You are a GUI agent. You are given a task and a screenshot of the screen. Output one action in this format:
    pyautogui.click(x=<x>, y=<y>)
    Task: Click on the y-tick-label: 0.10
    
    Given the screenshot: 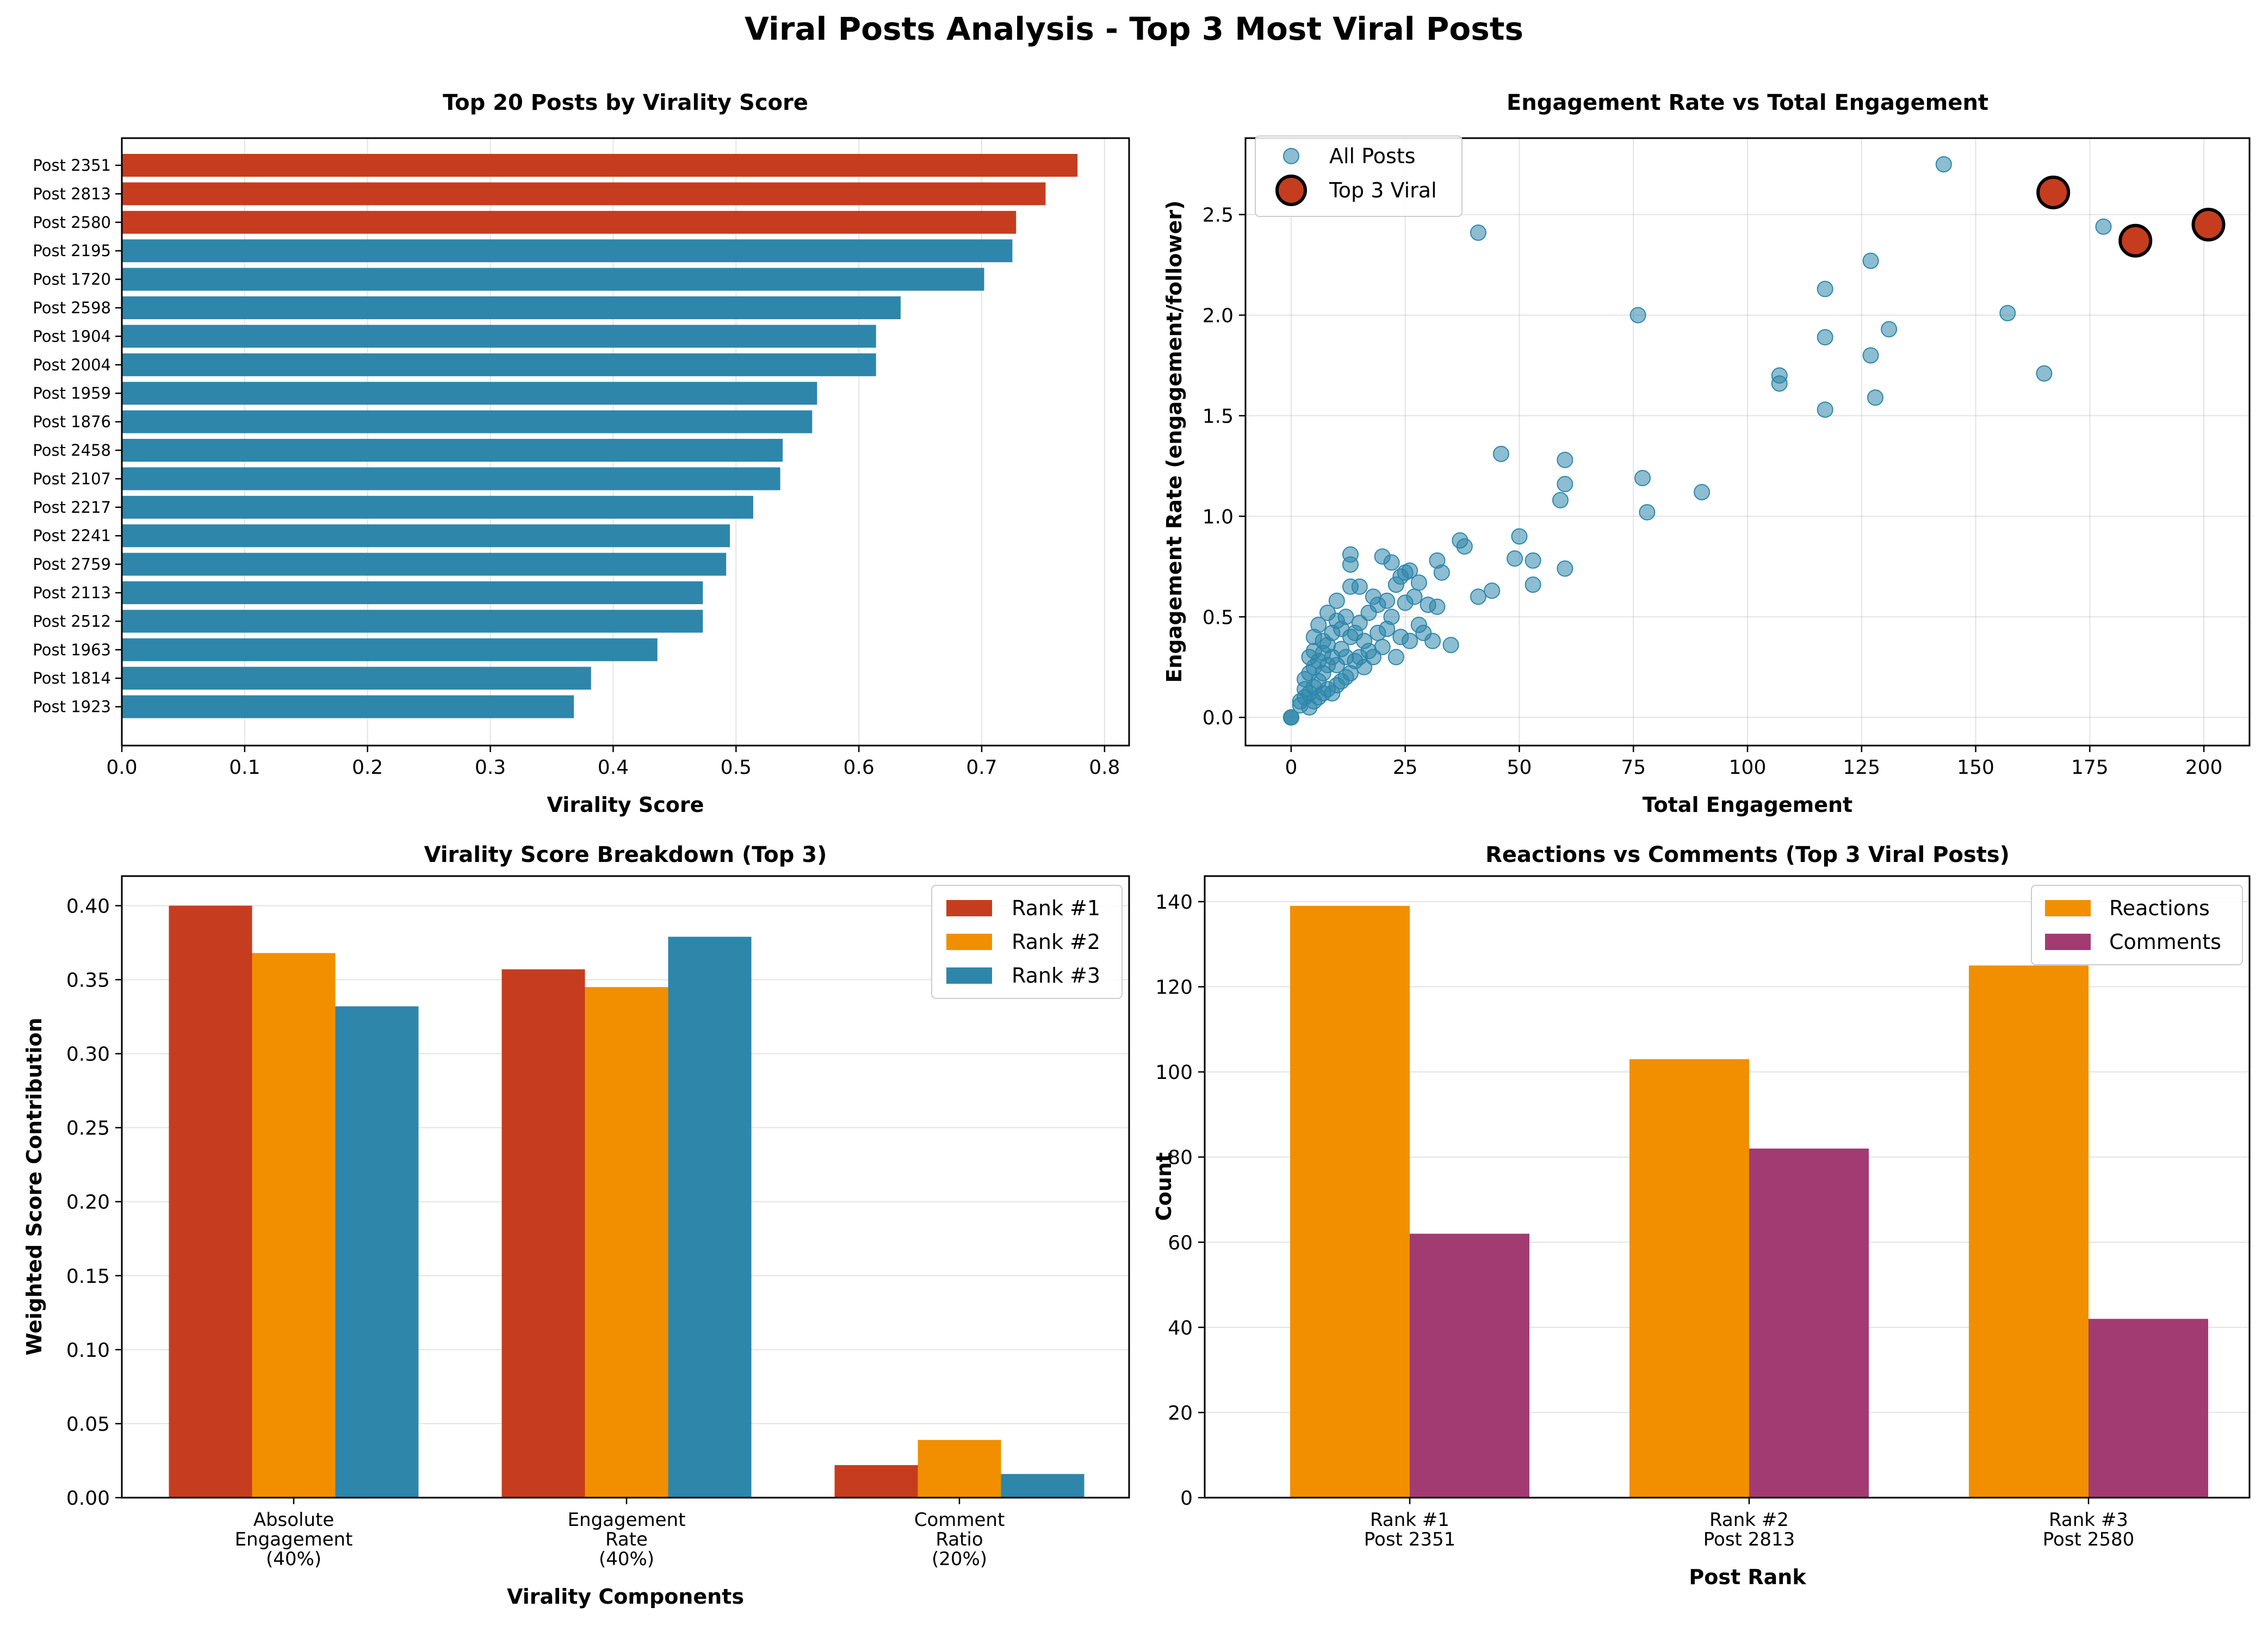 What is the action you would take?
    pyautogui.click(x=88, y=1350)
    